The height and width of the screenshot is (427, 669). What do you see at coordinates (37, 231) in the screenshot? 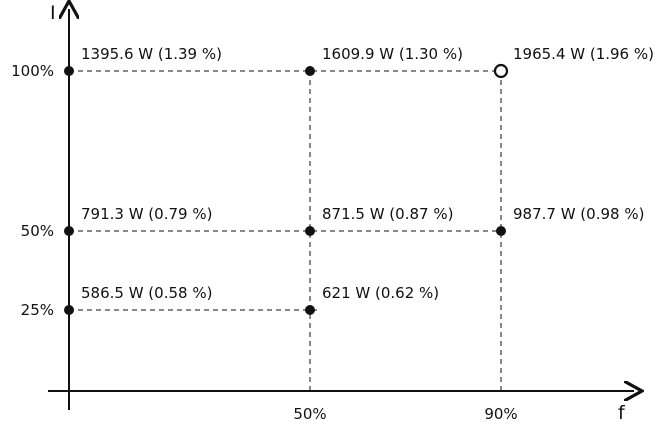
I see `y-tick-label: 50%` at bounding box center [37, 231].